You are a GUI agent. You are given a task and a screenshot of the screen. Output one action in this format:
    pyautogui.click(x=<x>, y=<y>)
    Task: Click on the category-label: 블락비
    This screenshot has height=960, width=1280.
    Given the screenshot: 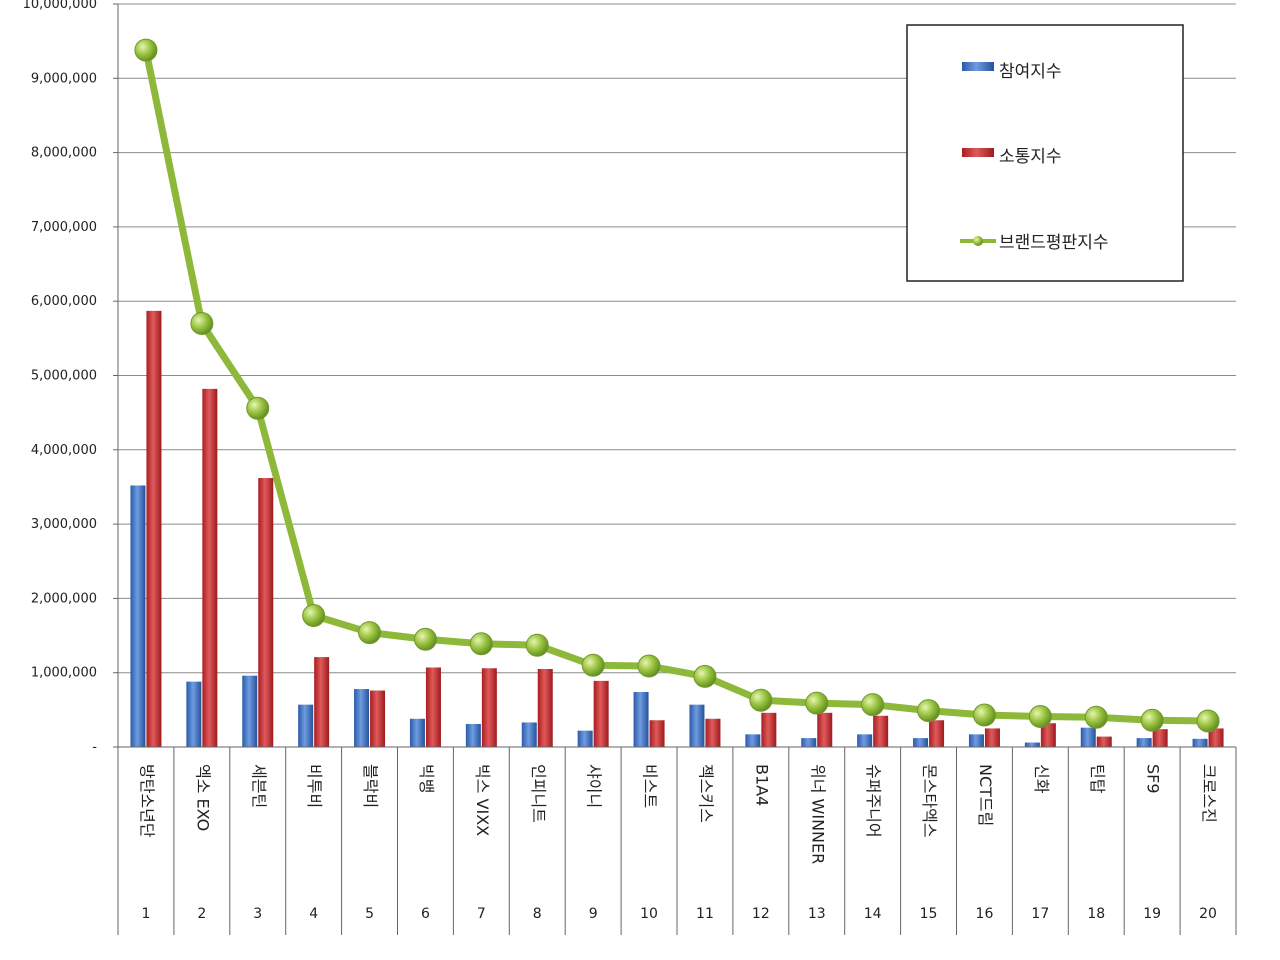 What is the action you would take?
    pyautogui.click(x=370, y=786)
    